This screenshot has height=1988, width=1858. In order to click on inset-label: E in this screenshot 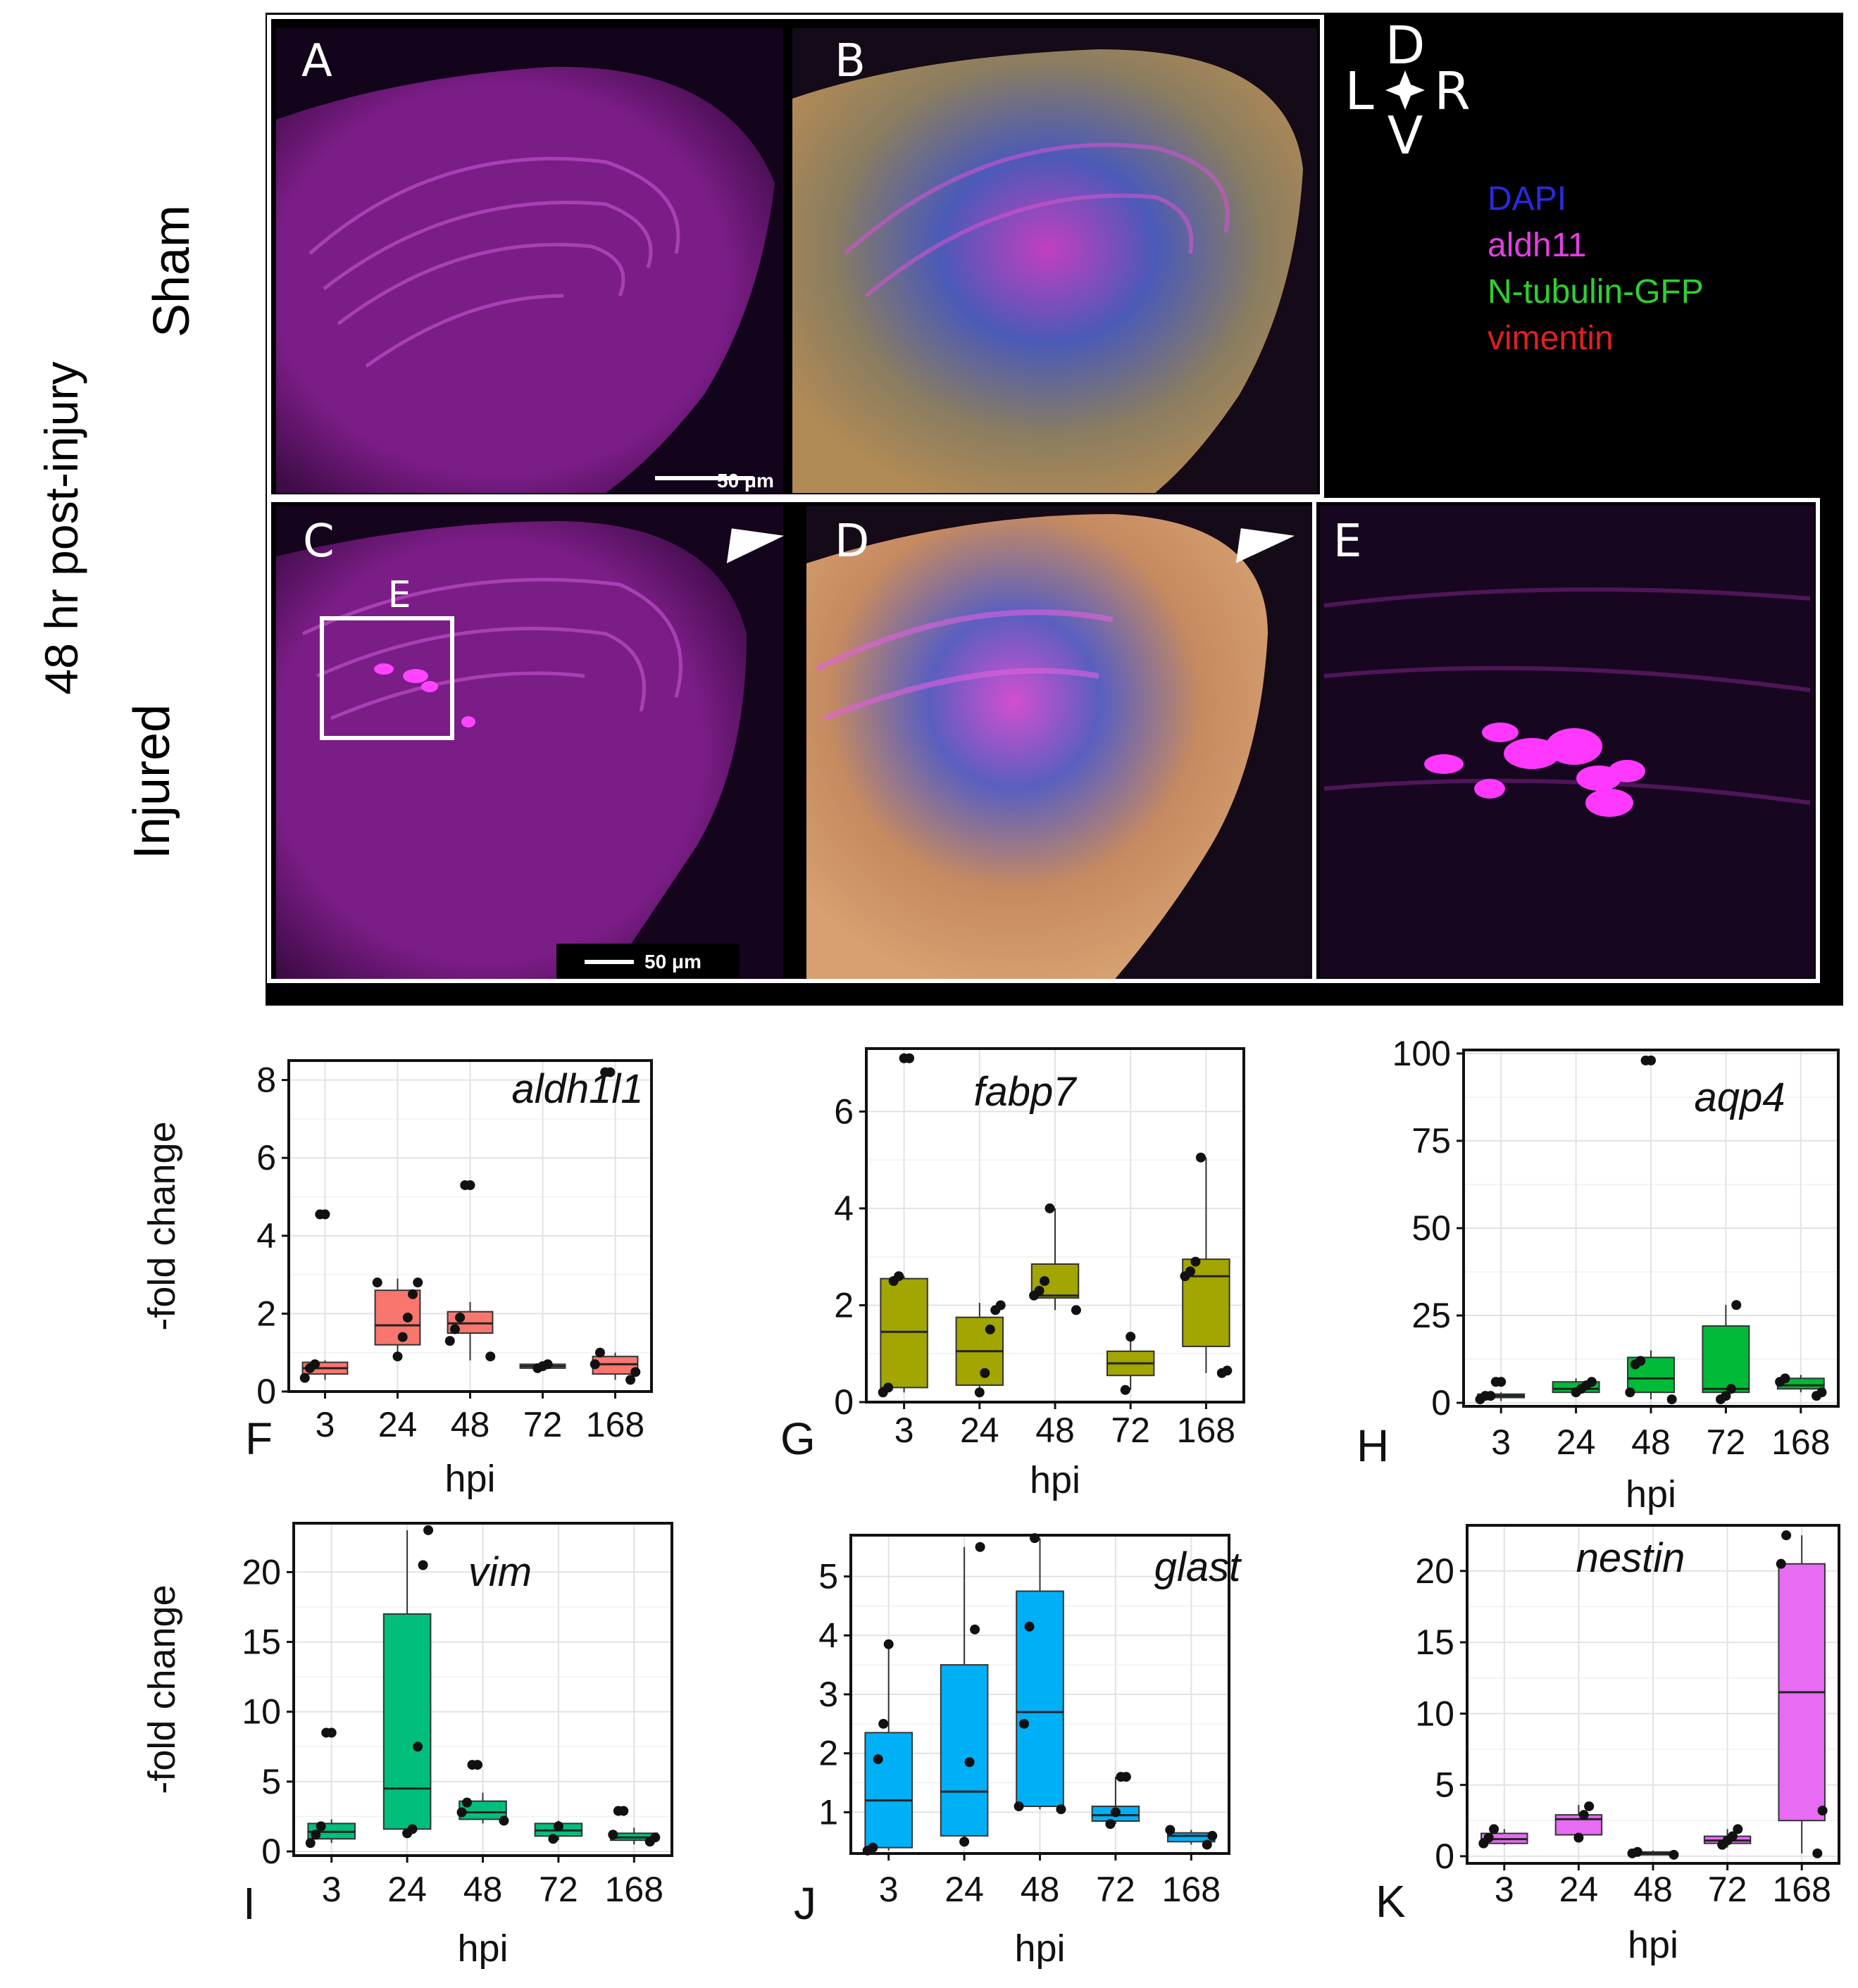, I will do `click(400, 595)`.